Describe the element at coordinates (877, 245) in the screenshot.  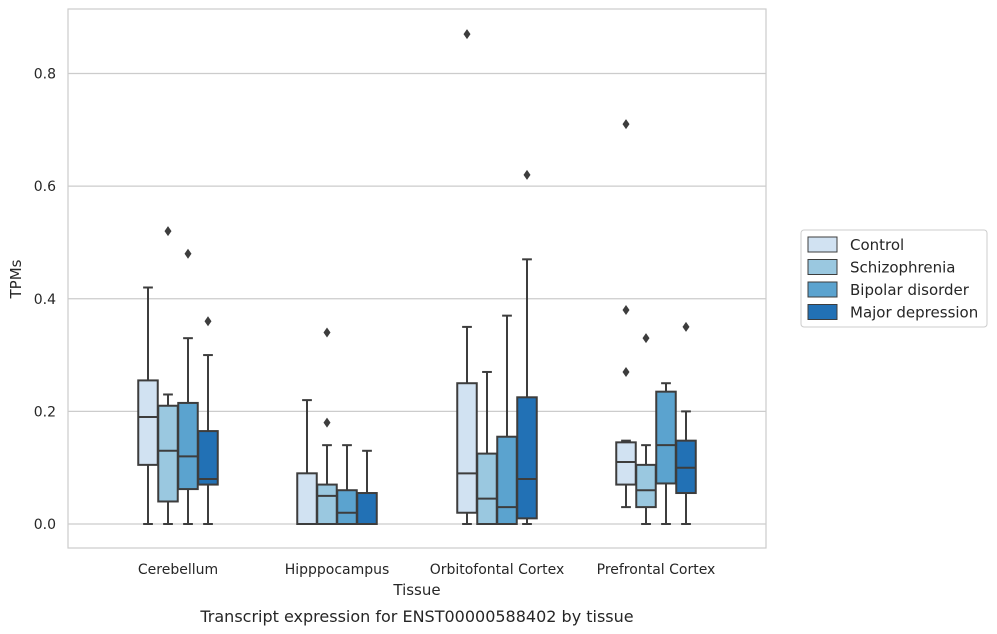
I see `legend-label: Control` at that location.